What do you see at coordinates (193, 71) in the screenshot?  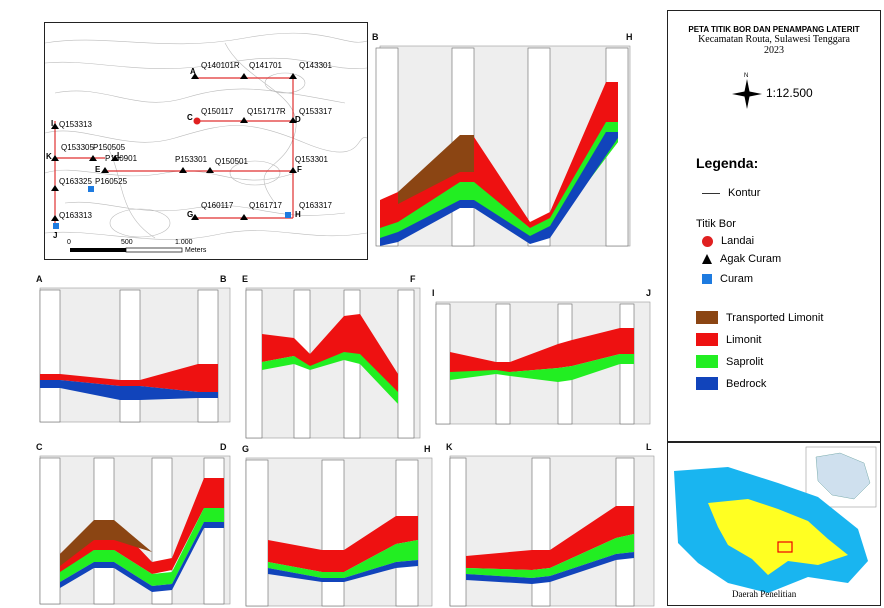 I see `point-label-a: A` at bounding box center [193, 71].